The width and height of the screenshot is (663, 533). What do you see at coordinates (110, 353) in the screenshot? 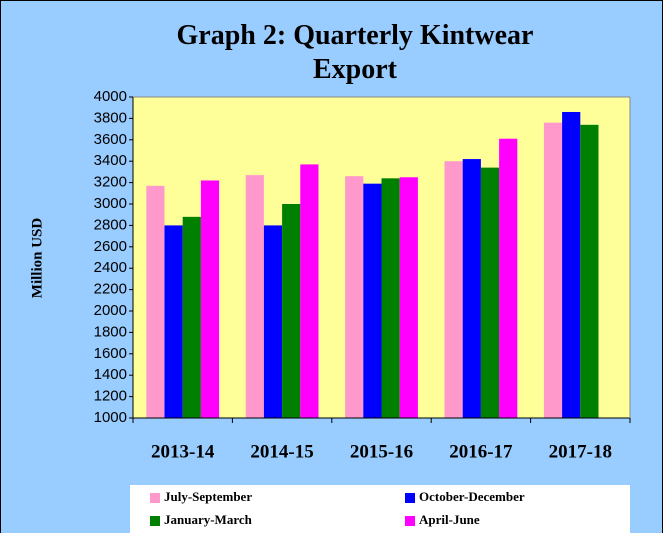
I see `y-tick-label: 1600` at bounding box center [110, 353].